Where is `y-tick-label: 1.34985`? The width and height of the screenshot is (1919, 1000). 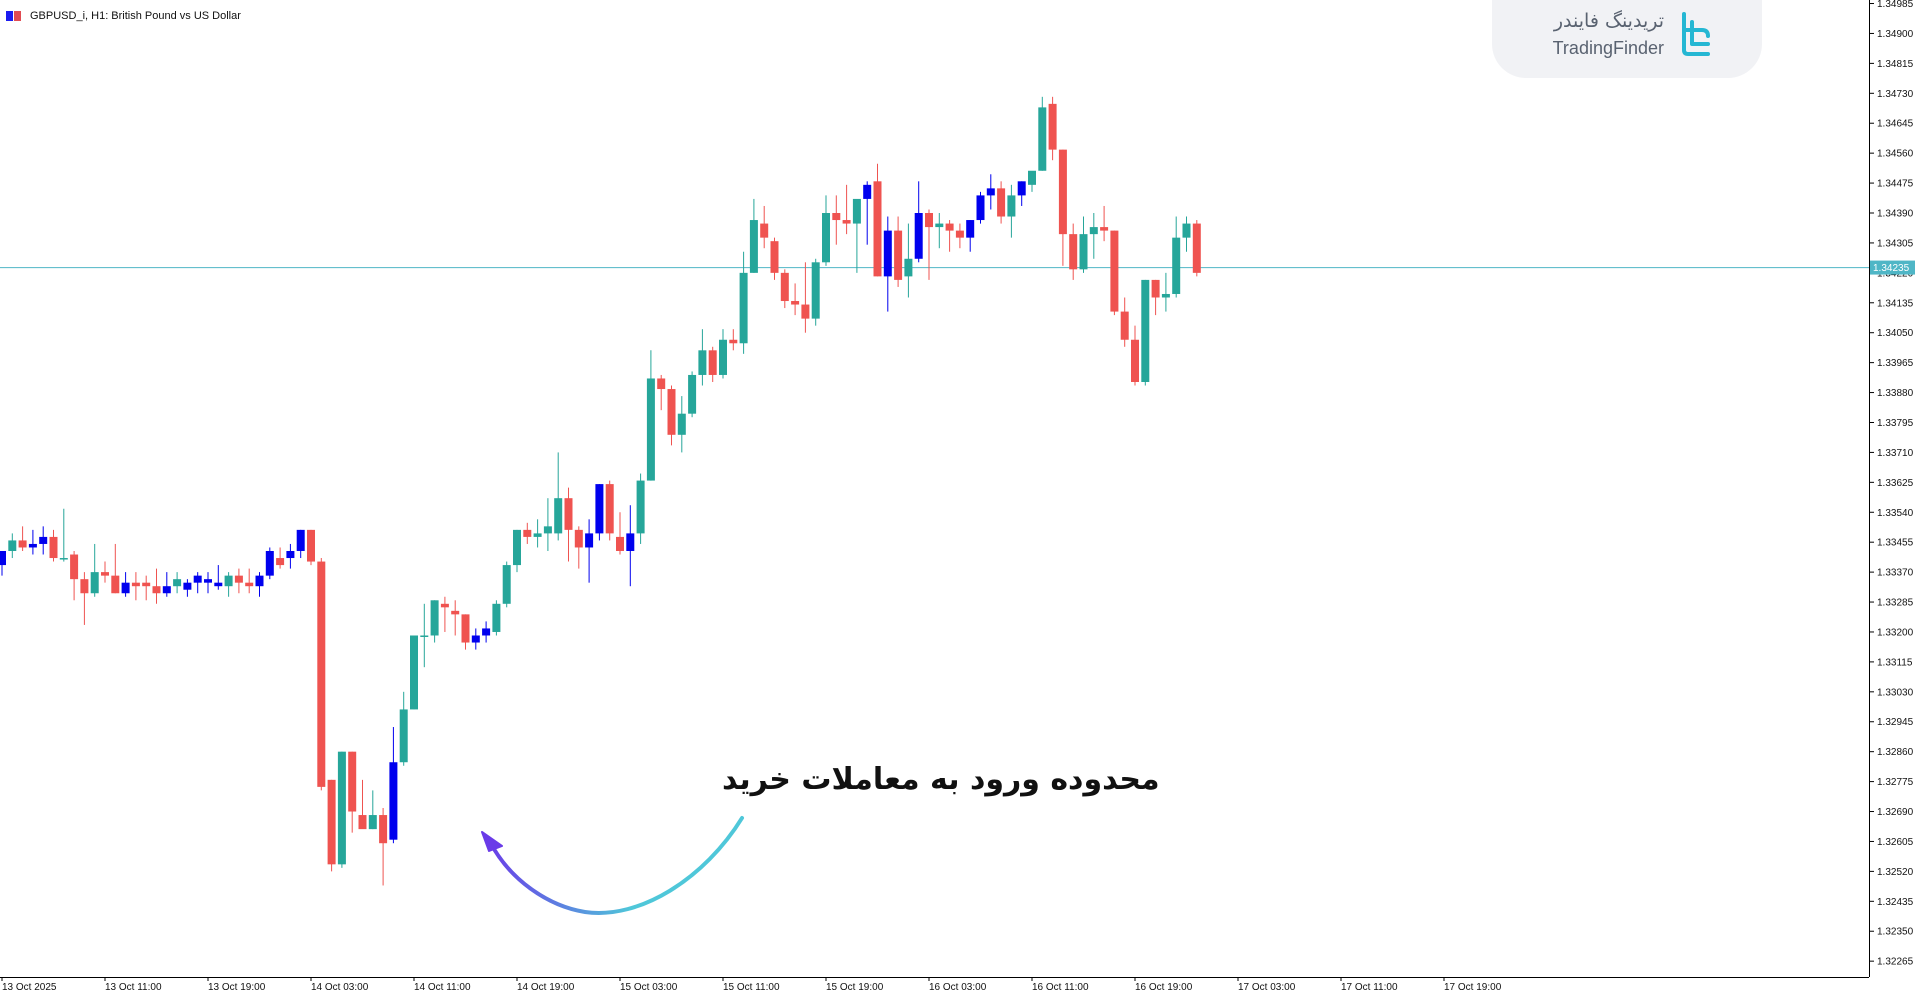 y-tick-label: 1.34985 is located at coordinates (1895, 5).